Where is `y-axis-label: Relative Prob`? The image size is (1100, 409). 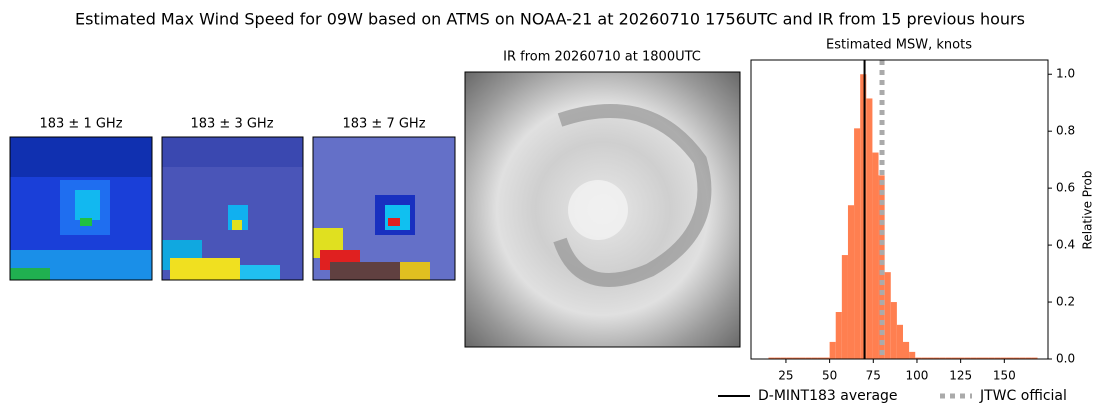 y-axis-label: Relative Prob is located at coordinates (1088, 210).